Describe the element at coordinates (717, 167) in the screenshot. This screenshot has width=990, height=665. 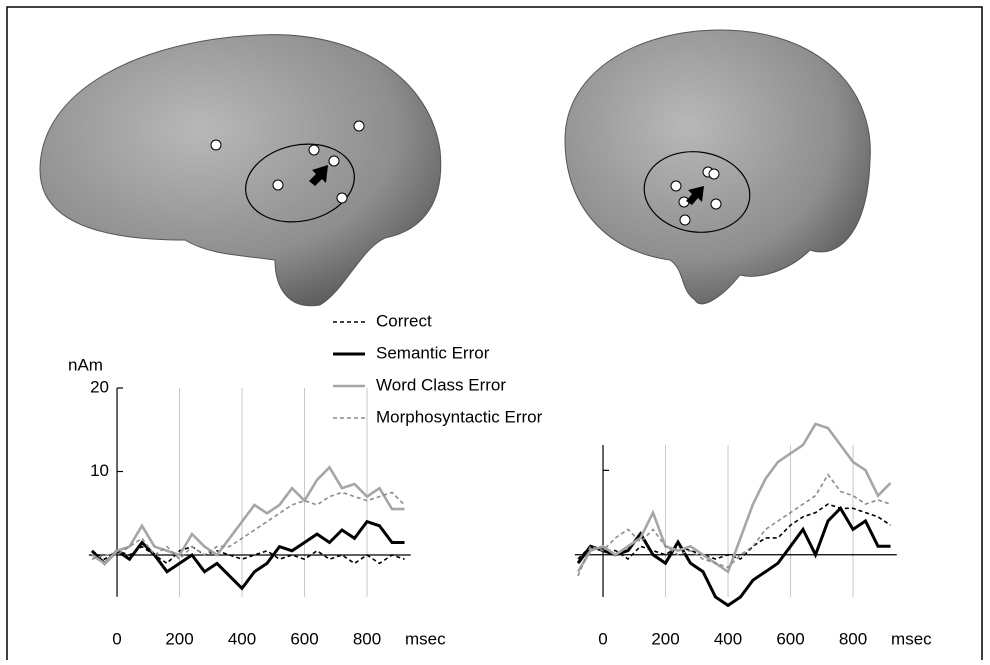
I see `brain-right` at that location.